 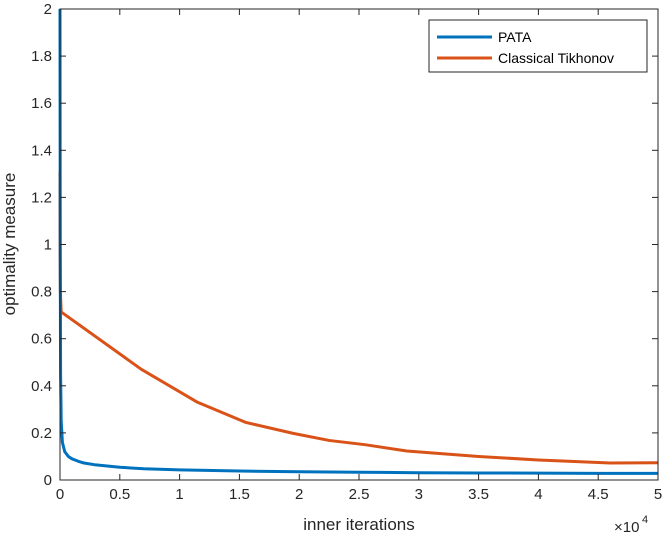 What do you see at coordinates (645, 520) in the screenshot?
I see `x-multiplier-exponent: 4` at bounding box center [645, 520].